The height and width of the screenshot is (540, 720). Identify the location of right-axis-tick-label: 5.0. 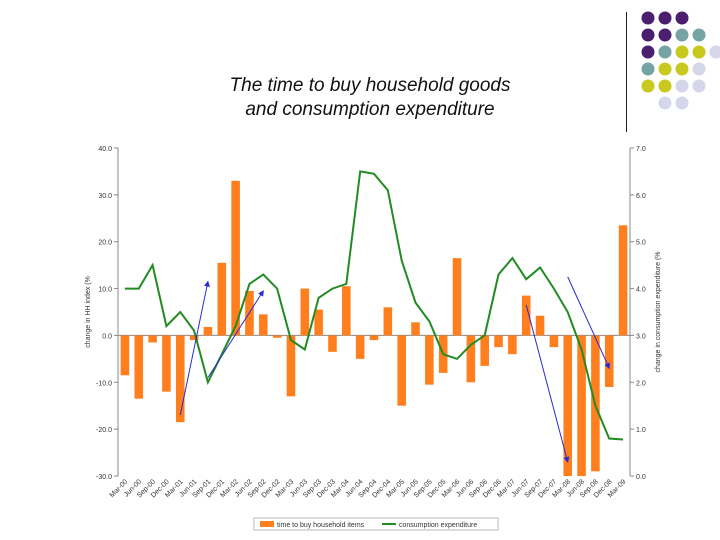
(641, 243).